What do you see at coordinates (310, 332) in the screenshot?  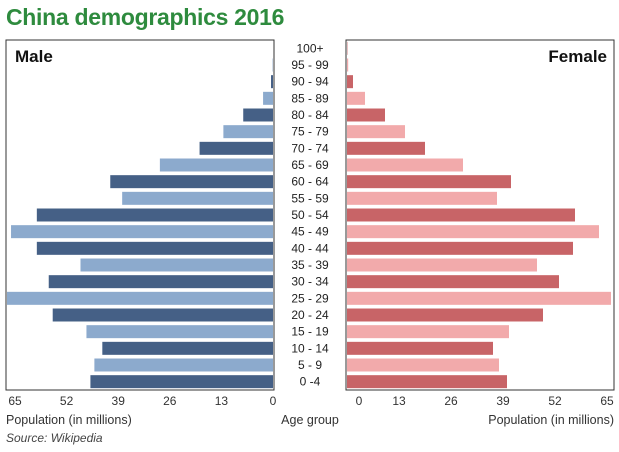 I see `age-group-label: 15 - 19` at bounding box center [310, 332].